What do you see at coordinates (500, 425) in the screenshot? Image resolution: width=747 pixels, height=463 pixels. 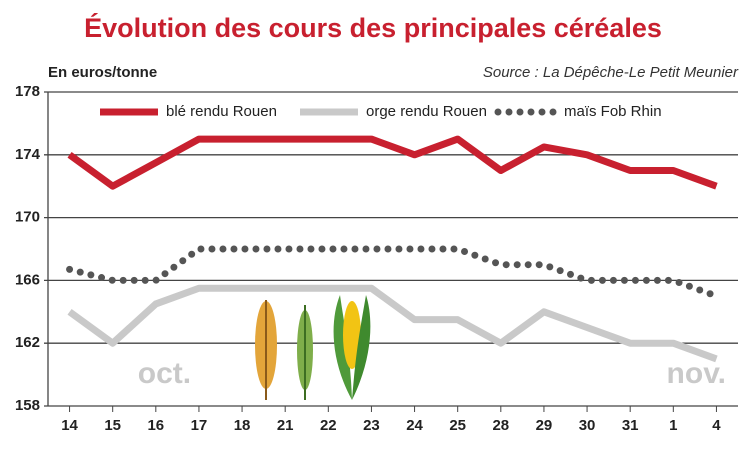 I see `x-tick-label: 28` at bounding box center [500, 425].